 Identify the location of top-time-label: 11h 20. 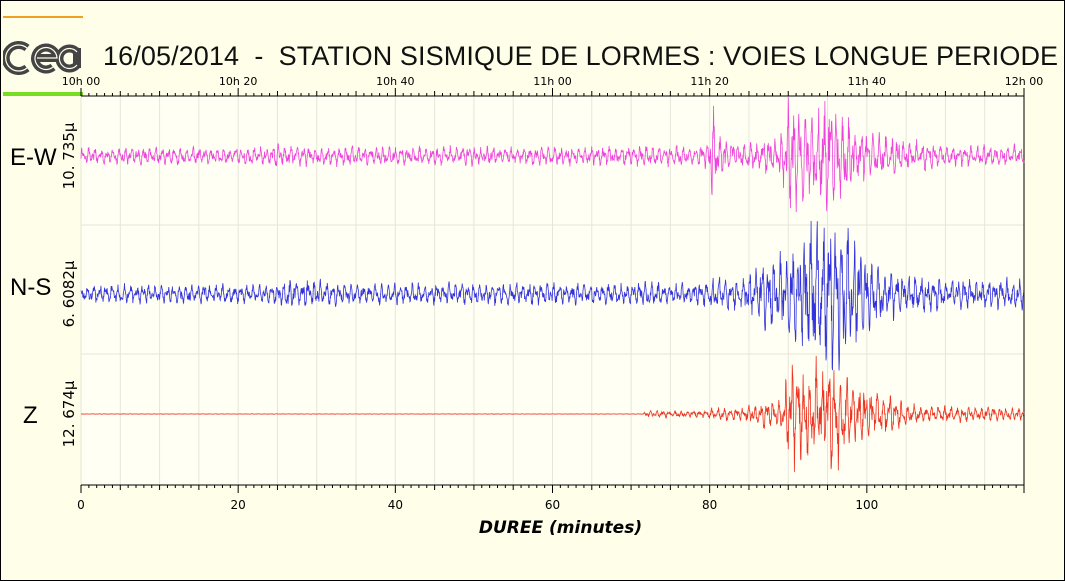
(709, 81).